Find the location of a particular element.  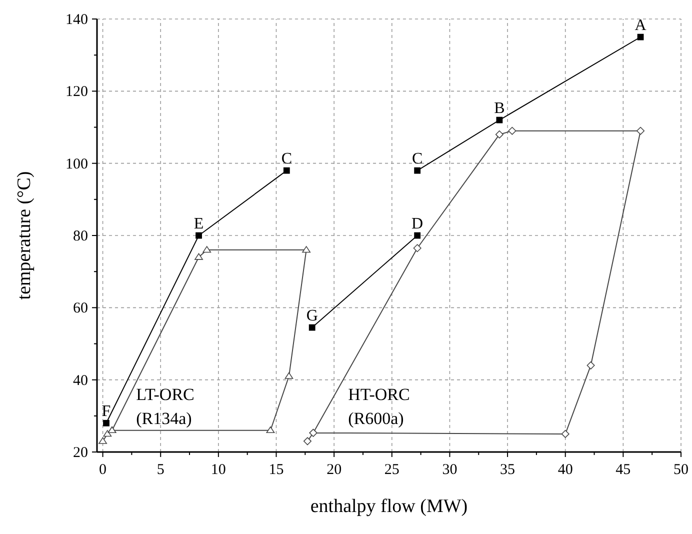

x-tick-label: 50 is located at coordinates (681, 470).